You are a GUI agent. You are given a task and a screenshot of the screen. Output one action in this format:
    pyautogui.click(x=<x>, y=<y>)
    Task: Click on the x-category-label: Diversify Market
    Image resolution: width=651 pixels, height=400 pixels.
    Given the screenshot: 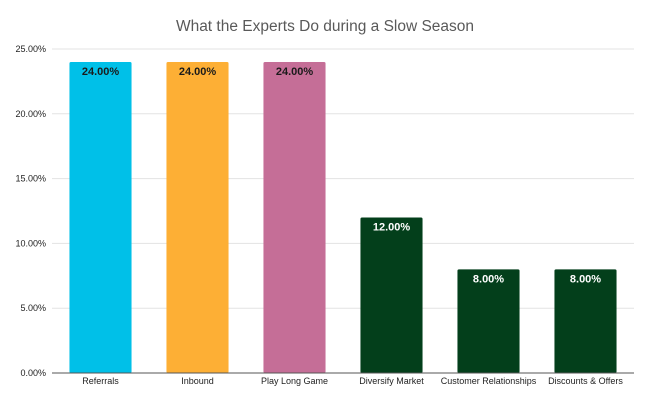 What is the action you would take?
    pyautogui.click(x=391, y=381)
    